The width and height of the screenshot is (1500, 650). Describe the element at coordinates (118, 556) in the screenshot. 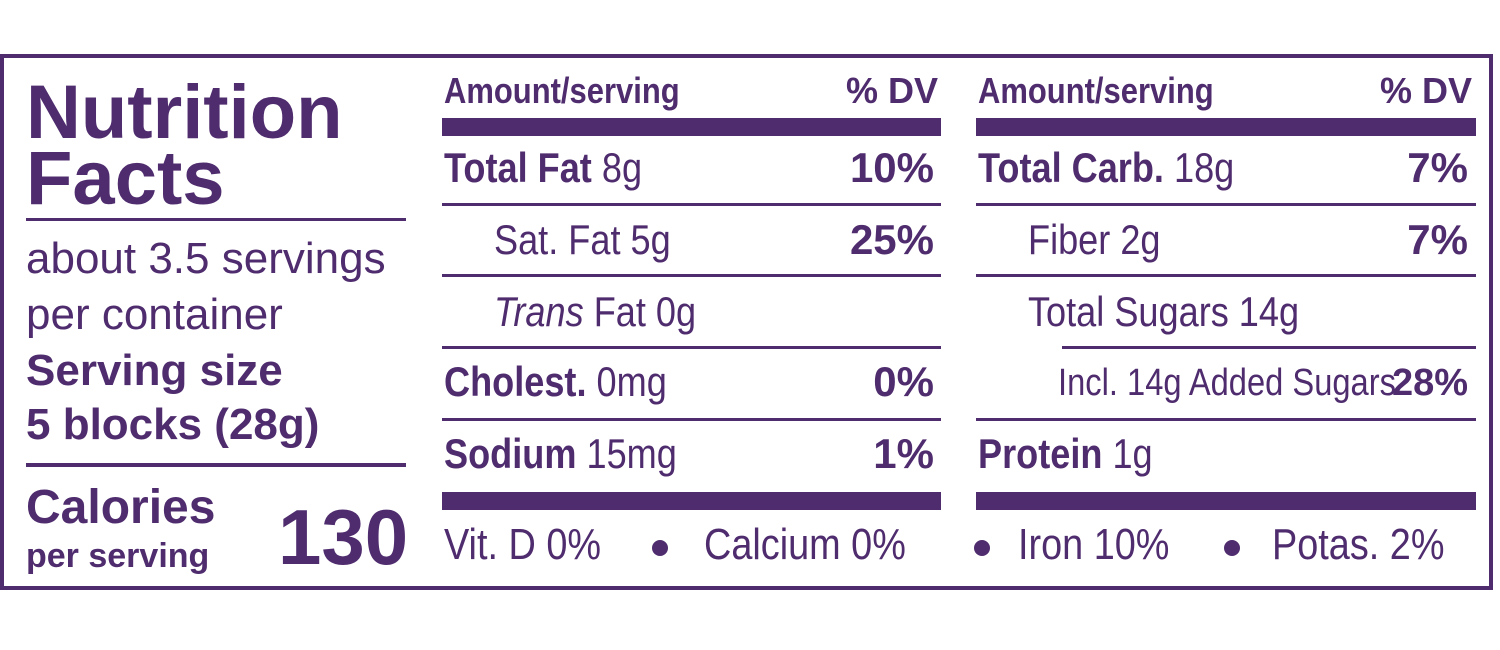

I see `calories-per-serving: per serving` at that location.